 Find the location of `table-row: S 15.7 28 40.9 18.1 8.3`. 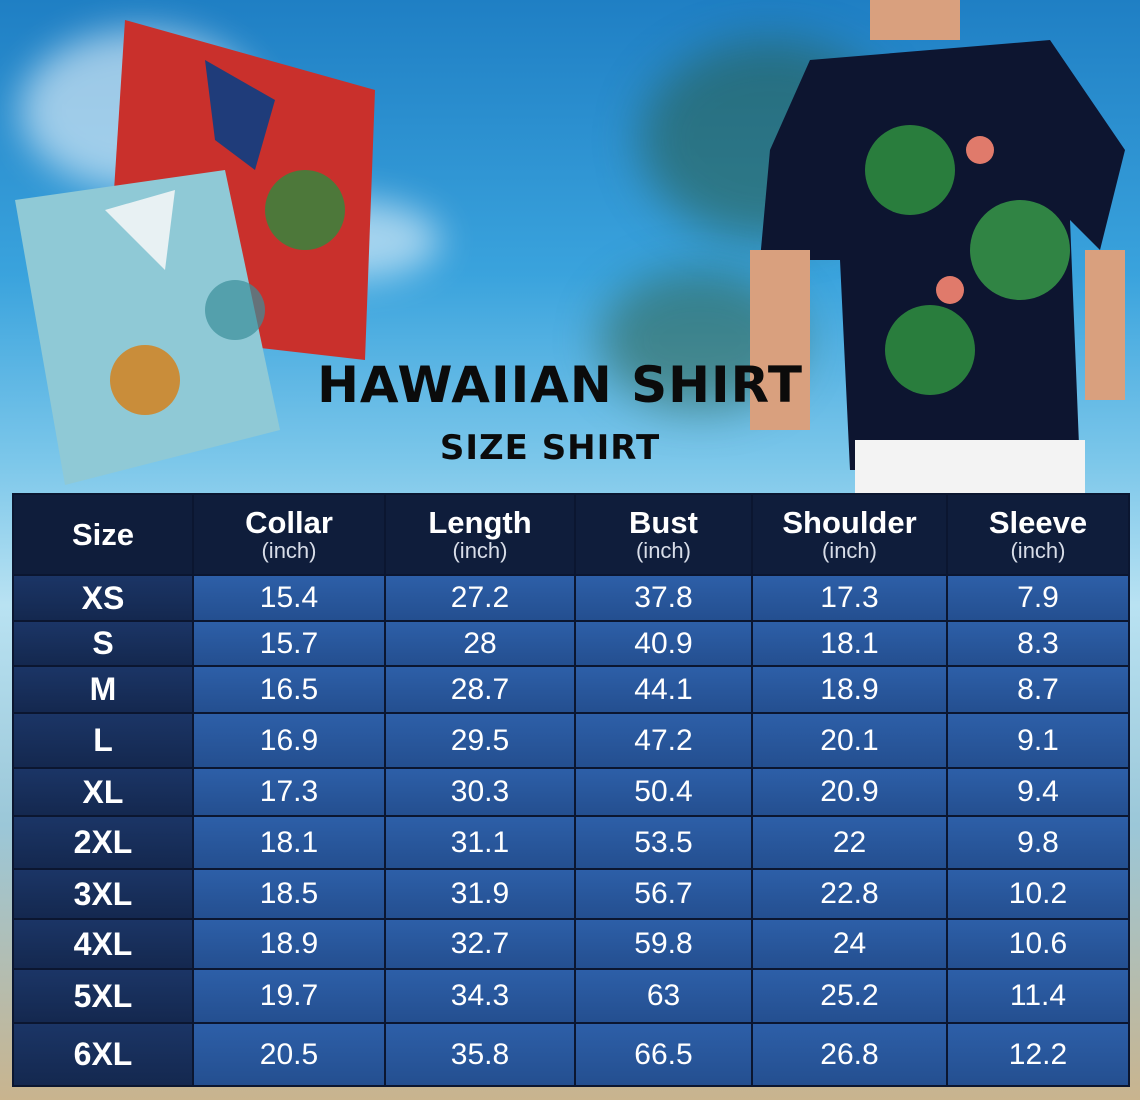

table-row: S 15.7 28 40.9 18.1 8.3 is located at coordinates (571, 643).